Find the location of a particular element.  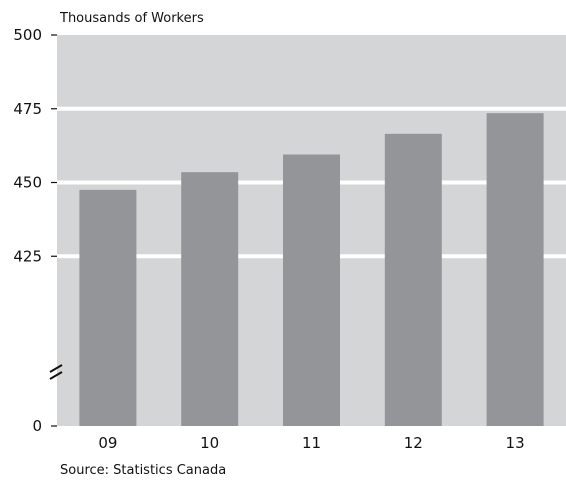

x-tick-label-10: 10 is located at coordinates (209, 443).